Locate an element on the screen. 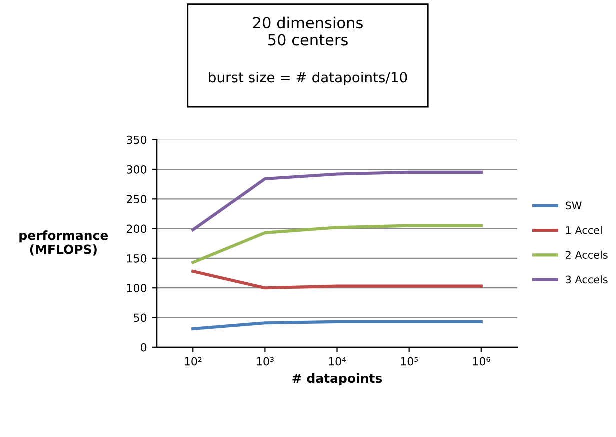 This screenshot has height=437, width=616. y-tick-label: 150 is located at coordinates (137, 258).